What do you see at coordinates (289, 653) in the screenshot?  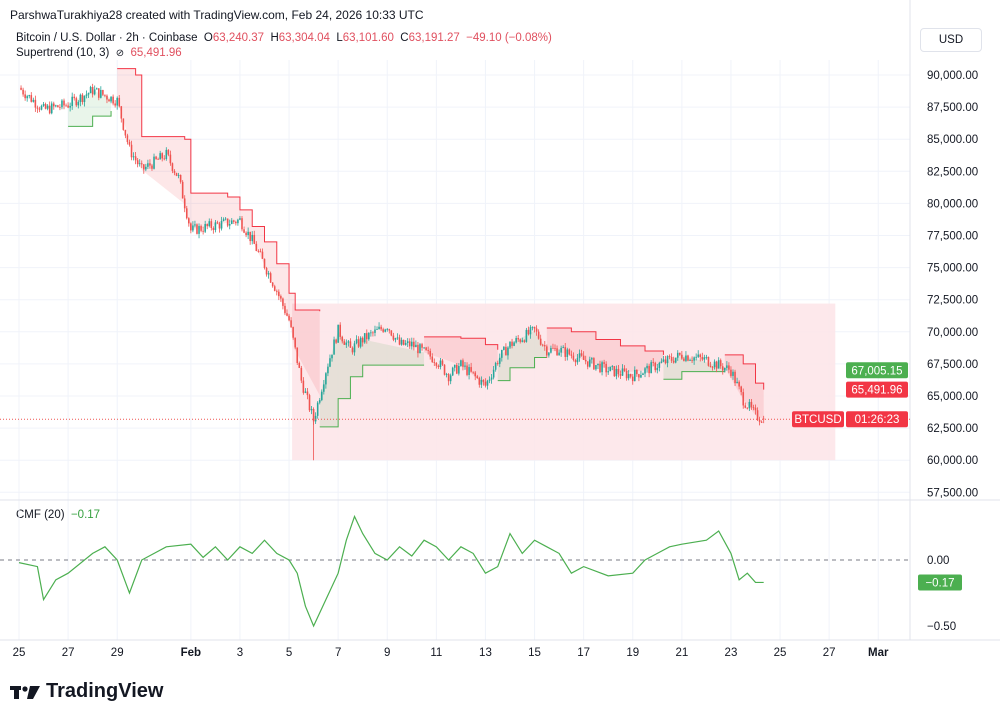 I see `time-tick-label: 5` at bounding box center [289, 653].